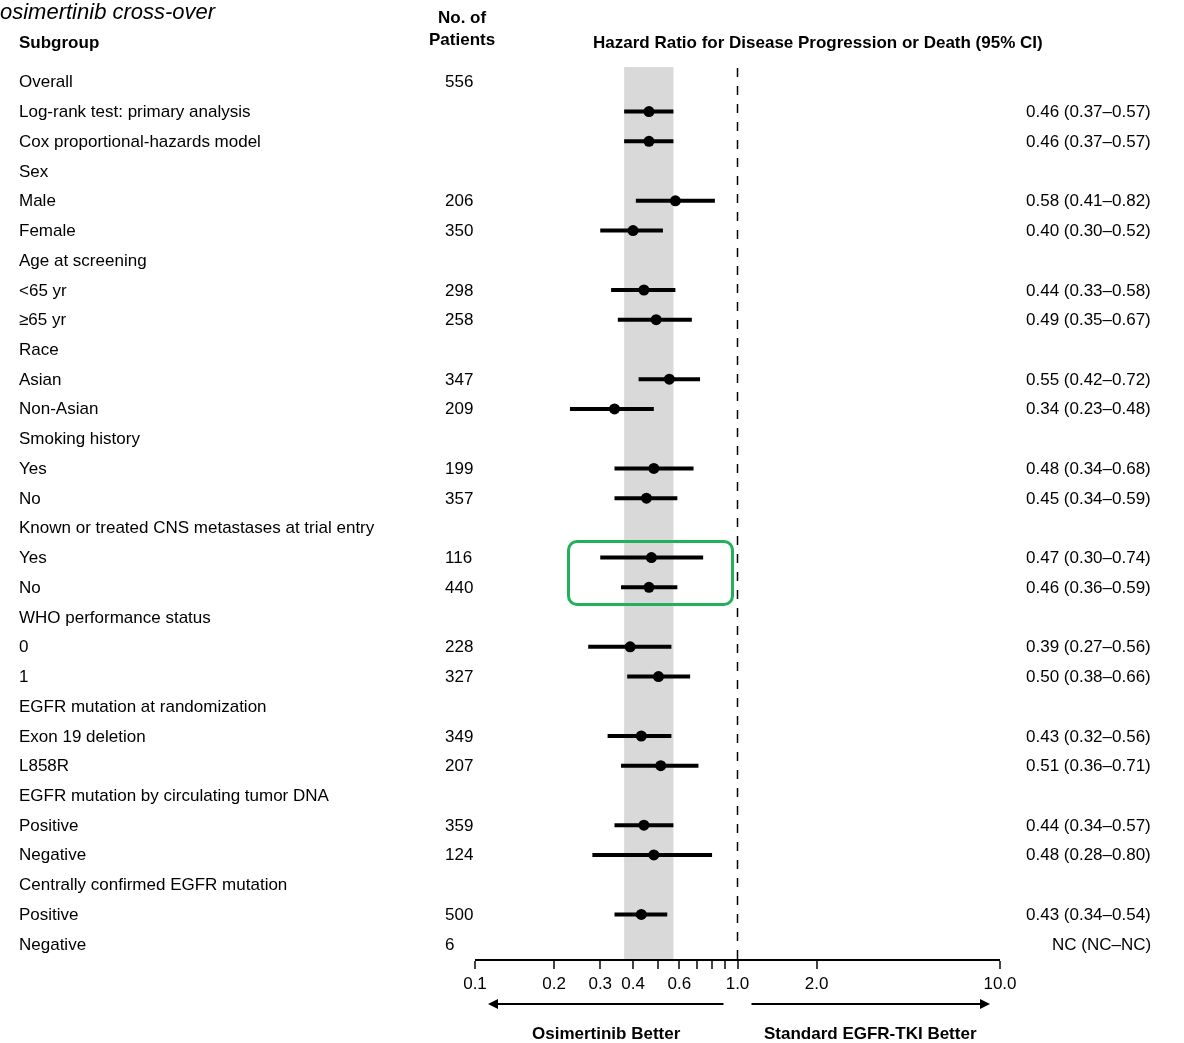 The height and width of the screenshot is (1043, 1184). Describe the element at coordinates (1088, 676) in the screenshot. I see `data-label: 0.50 (0.38–0.66)` at that location.